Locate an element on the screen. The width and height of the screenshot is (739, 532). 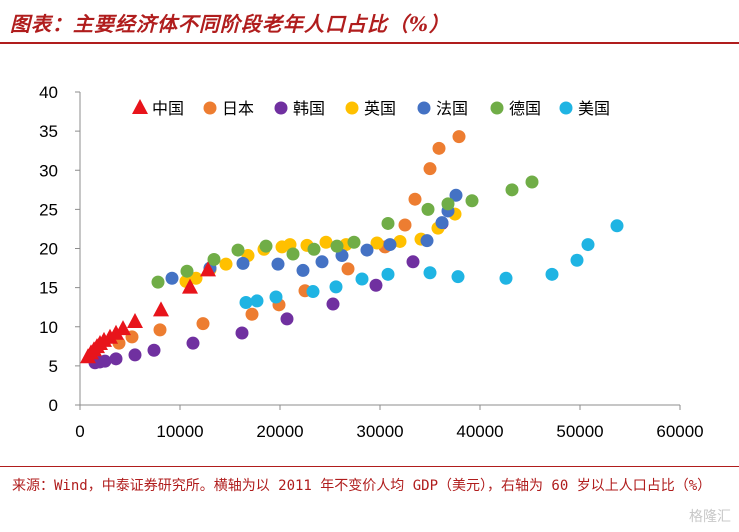
x-tick-label: 60000 is located at coordinates (679, 431).